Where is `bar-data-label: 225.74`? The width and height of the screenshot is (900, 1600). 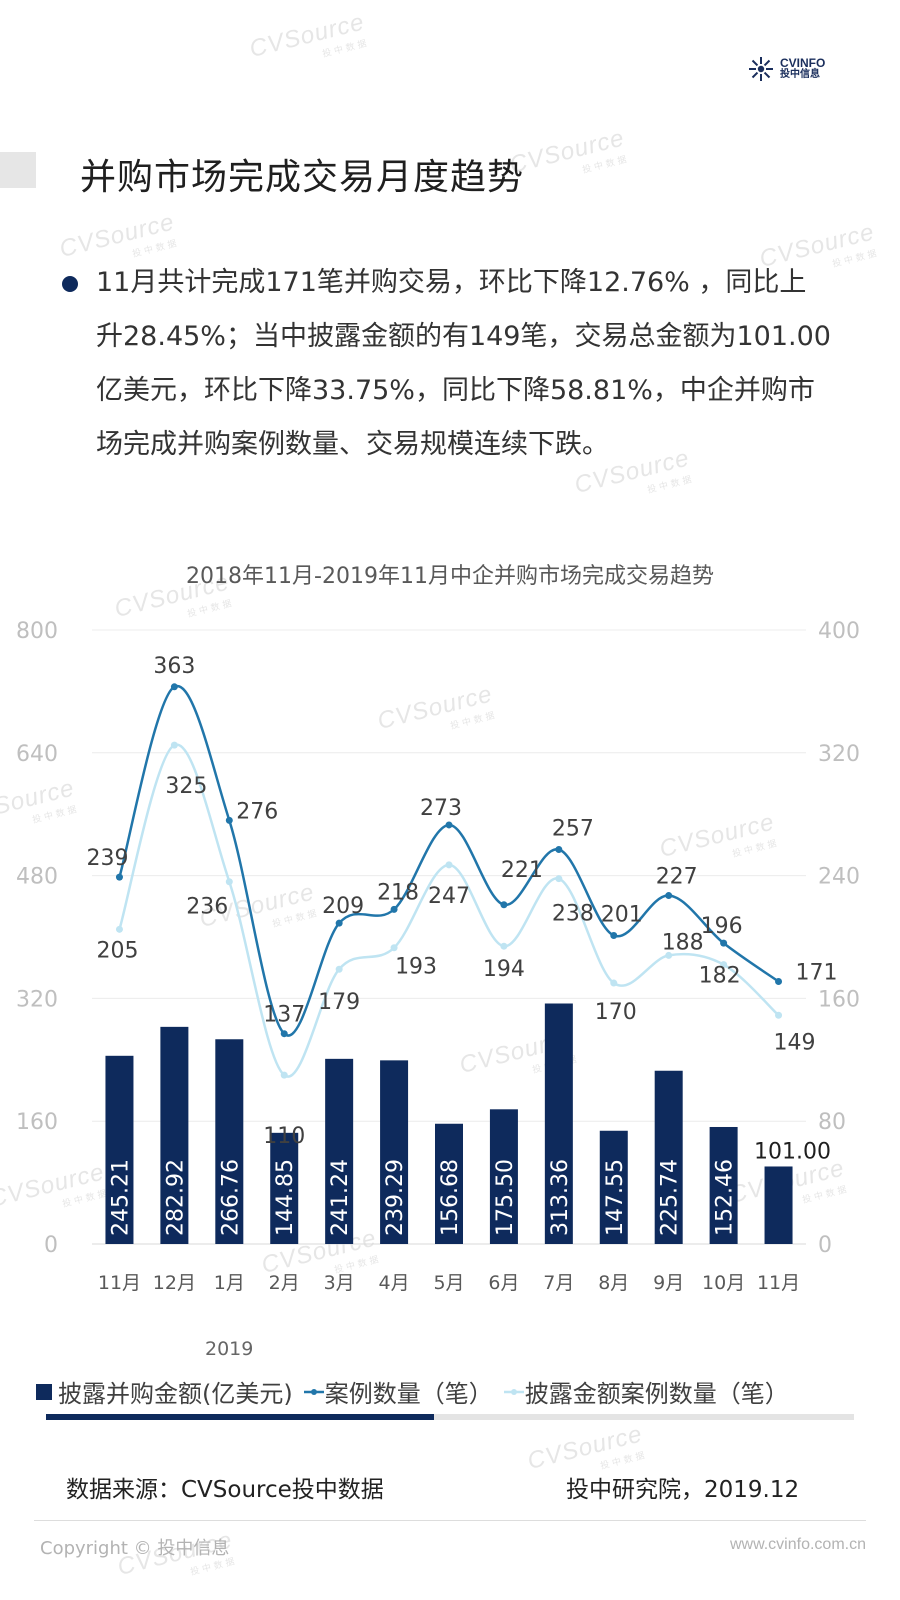 bar-data-label: 225.74 is located at coordinates (670, 1197).